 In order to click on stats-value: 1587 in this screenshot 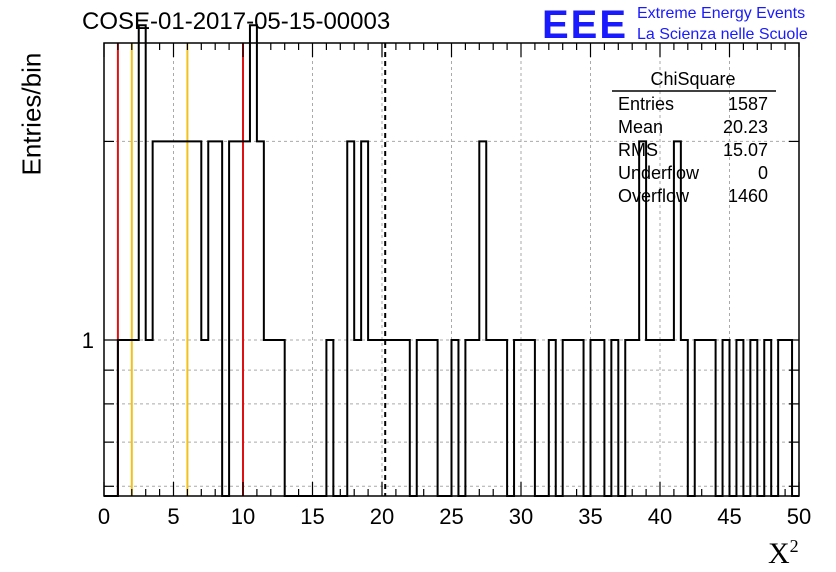, I will do `click(748, 104)`.